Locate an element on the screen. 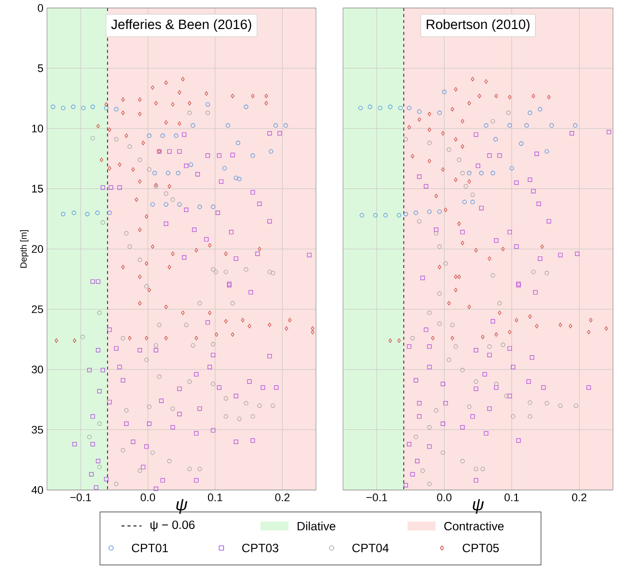 This screenshot has height=569, width=617. legend-label: CPT03 is located at coordinates (260, 548).